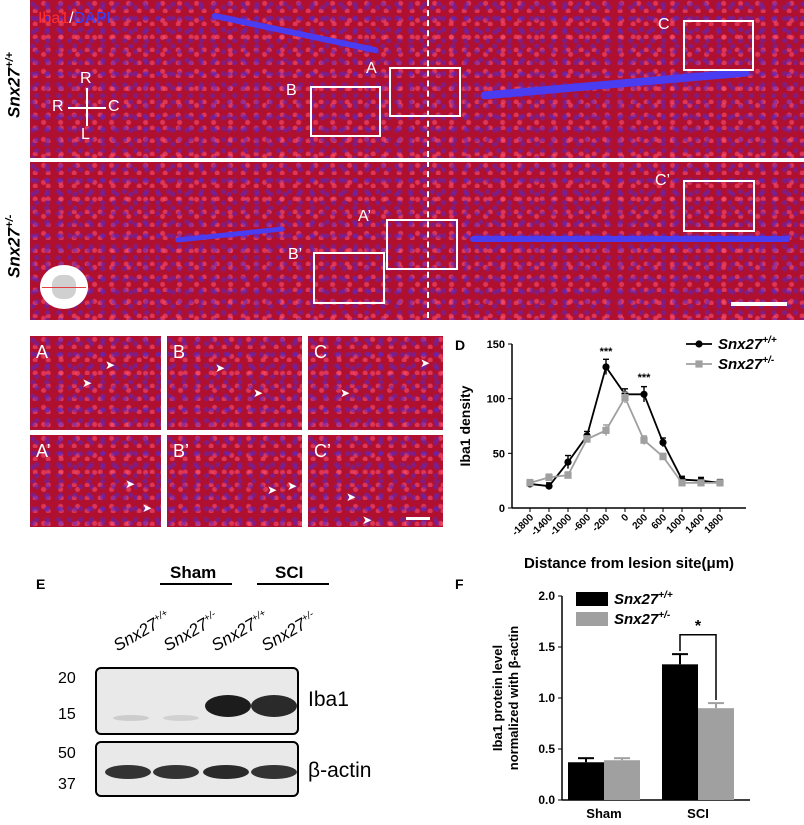 This screenshot has height=825, width=804. Describe the element at coordinates (747, 344) in the screenshot. I see `legend-label: Snx27+/+` at that location.